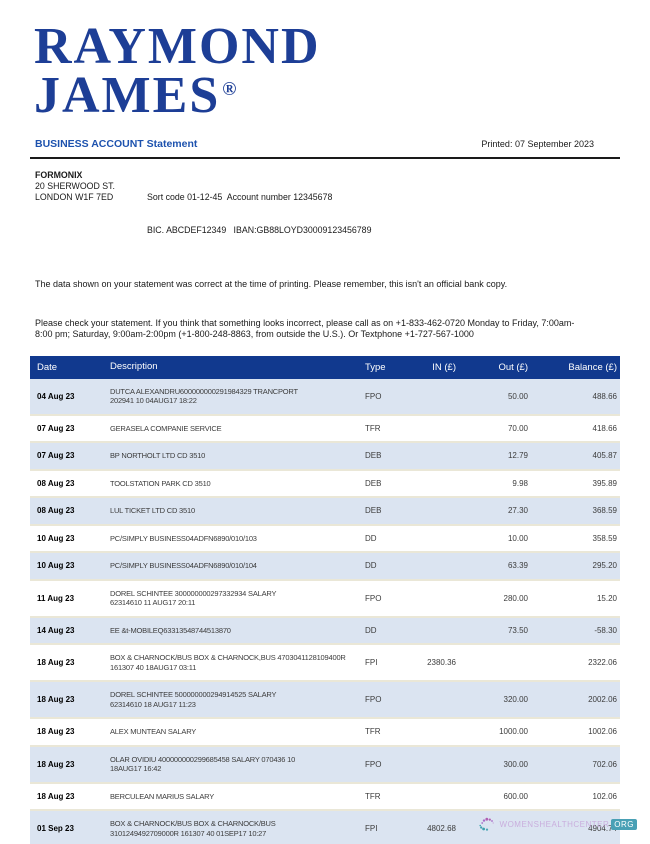 This screenshot has width=650, height=844. What do you see at coordinates (229, 89) in the screenshot?
I see `registered-trademark-symbol: ®` at bounding box center [229, 89].